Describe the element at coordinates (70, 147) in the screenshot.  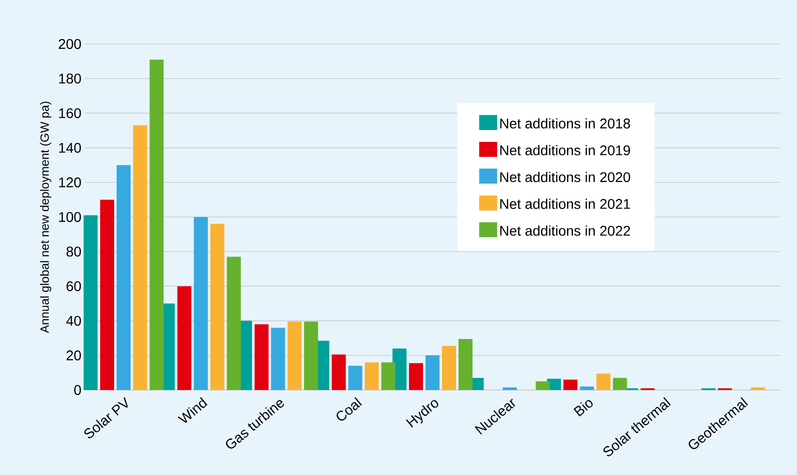
I see `y-tick-label: 140` at that location.